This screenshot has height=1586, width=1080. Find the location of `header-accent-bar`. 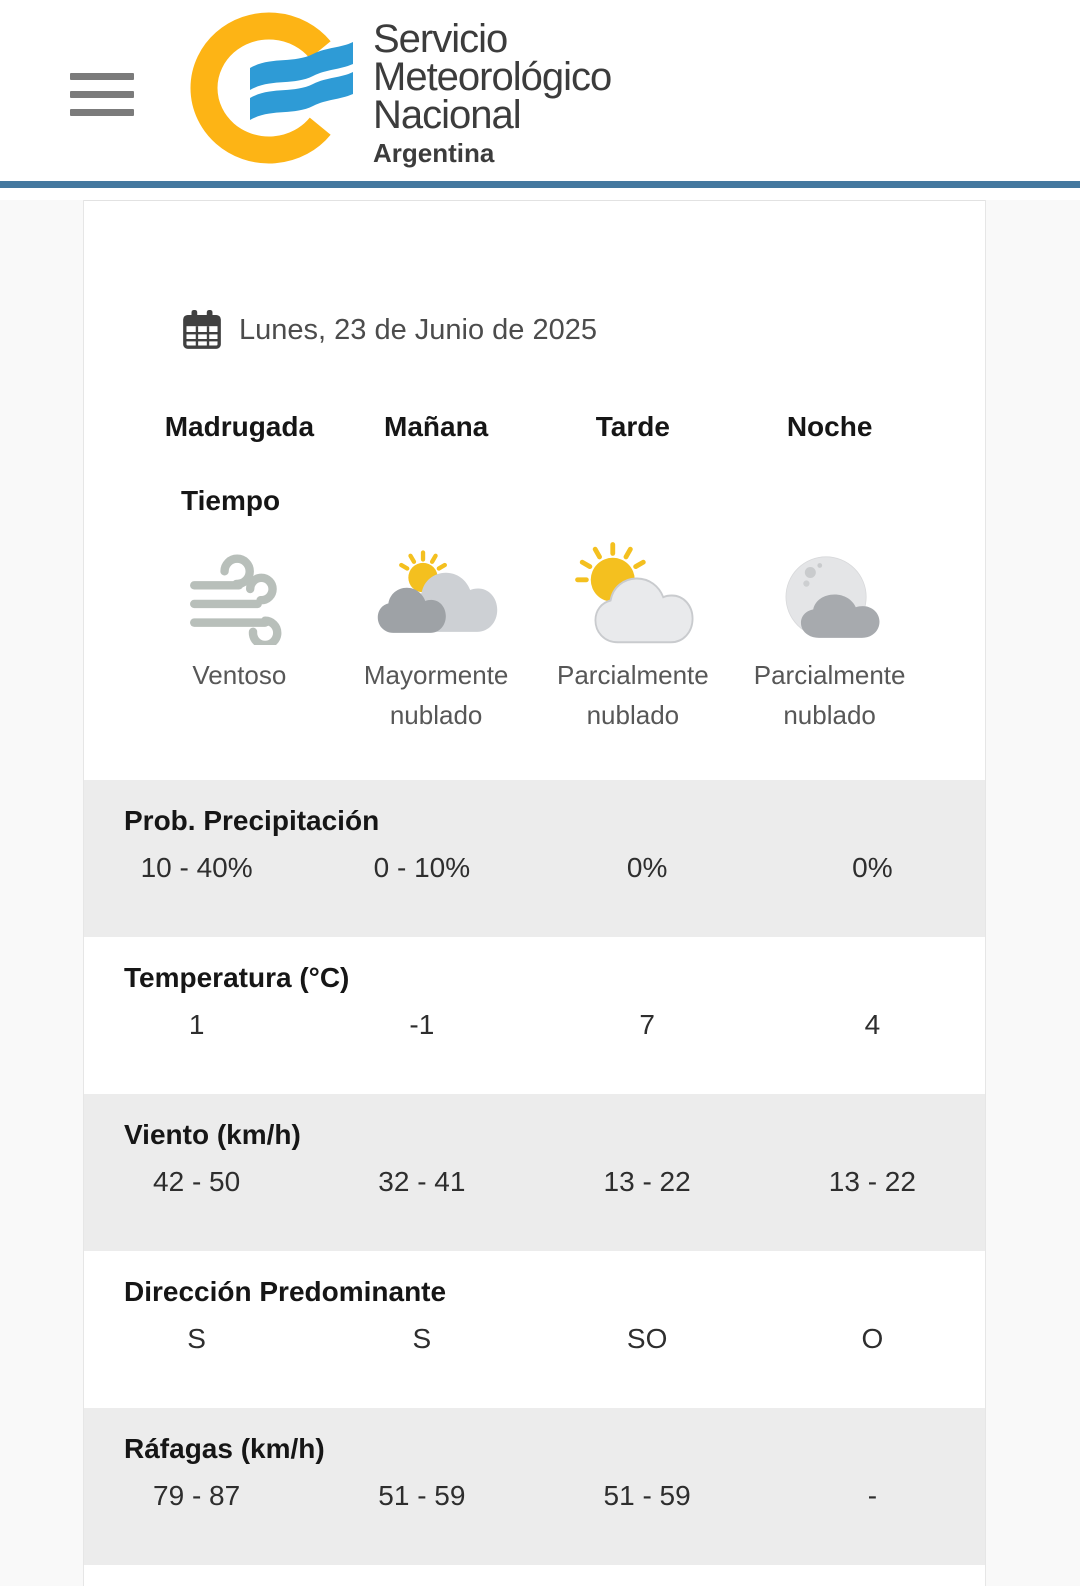

header-accent-bar is located at coordinates (540, 184).